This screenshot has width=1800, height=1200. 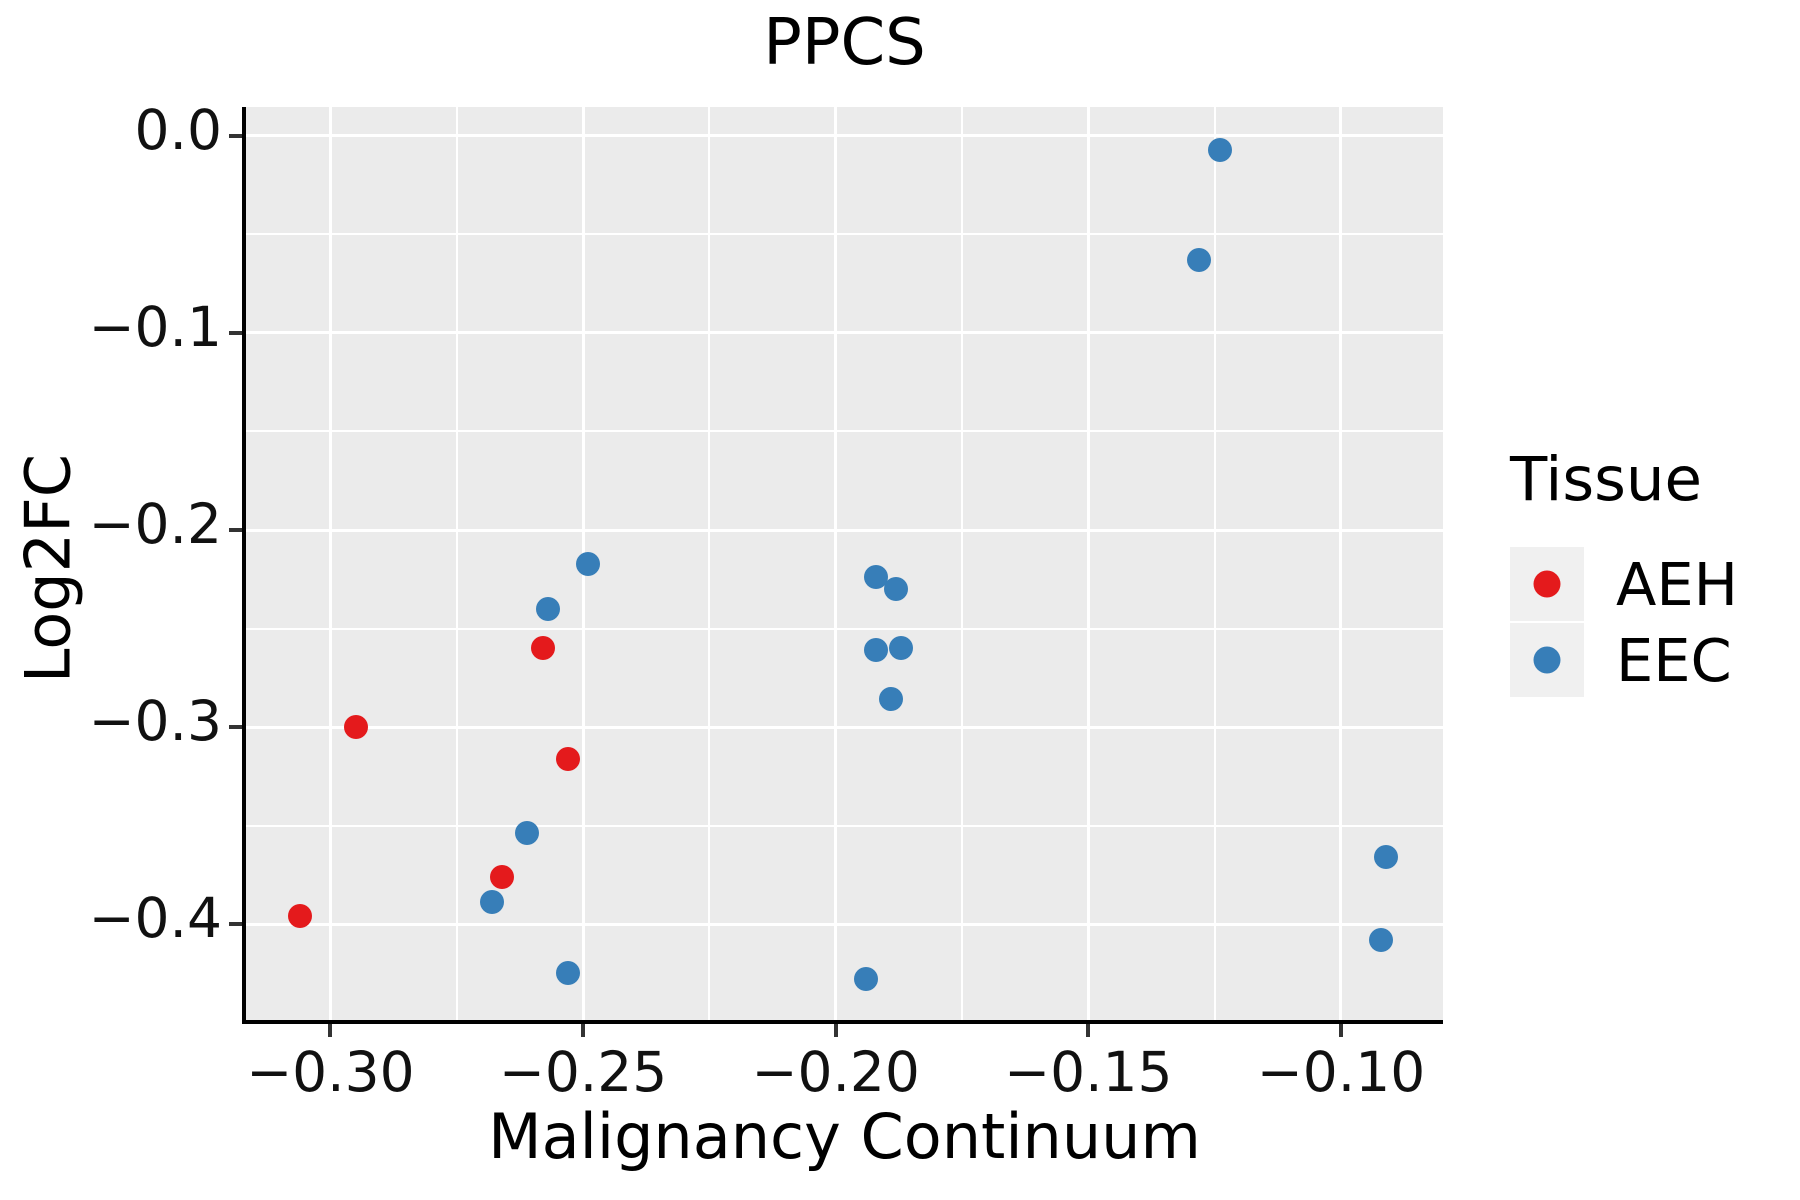 I want to click on plot-title: PPCS, so click(x=844, y=43).